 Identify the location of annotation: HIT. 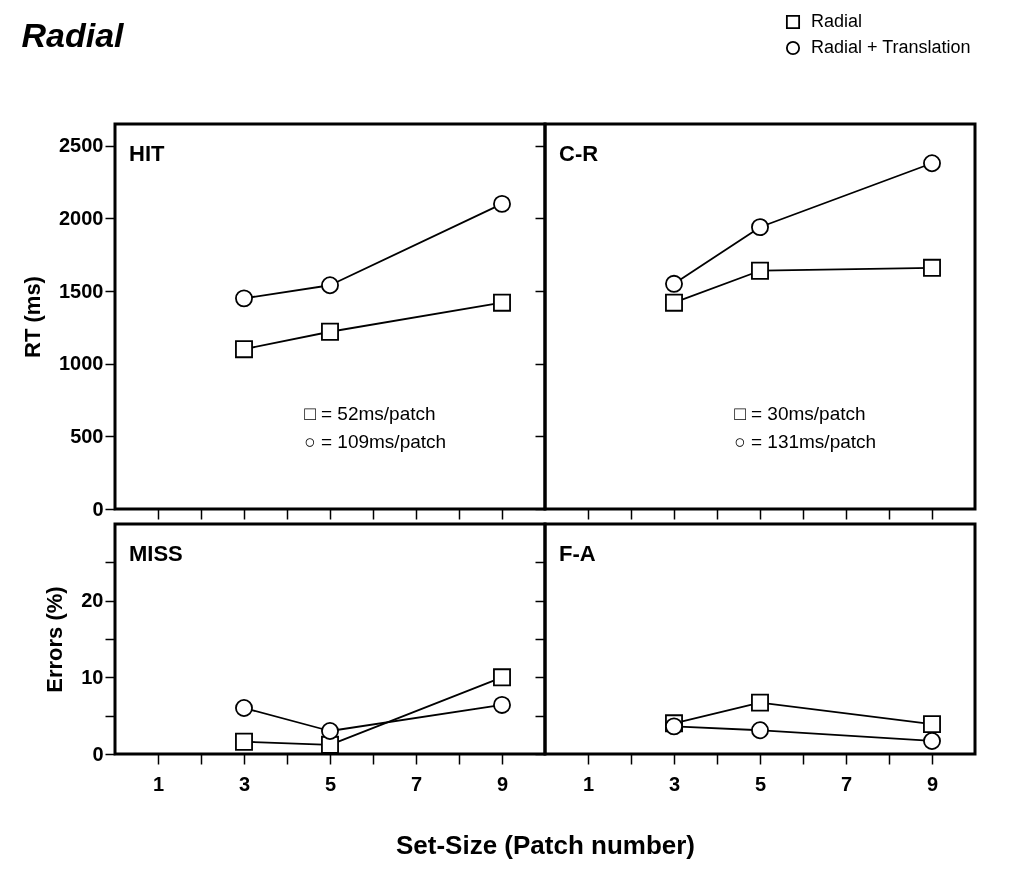
(147, 153).